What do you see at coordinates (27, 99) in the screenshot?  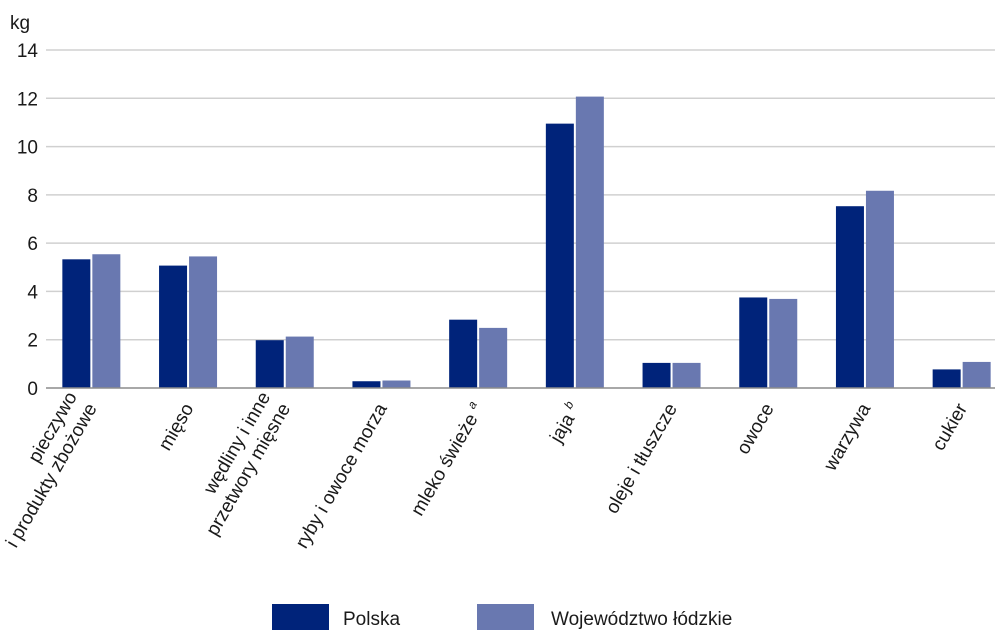 I see `y-tick-label: 12` at bounding box center [27, 99].